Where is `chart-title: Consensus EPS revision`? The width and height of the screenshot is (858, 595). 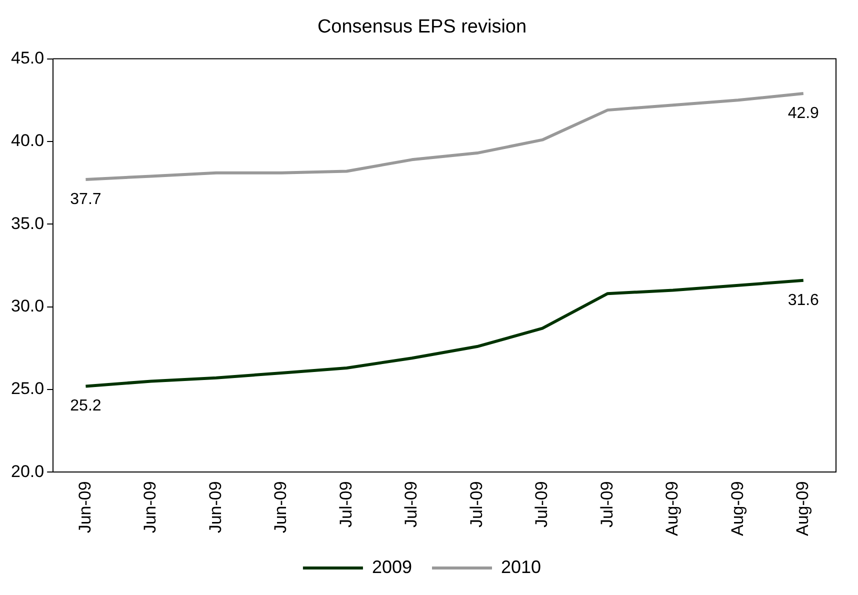
chart-title: Consensus EPS revision is located at coordinates (422, 27).